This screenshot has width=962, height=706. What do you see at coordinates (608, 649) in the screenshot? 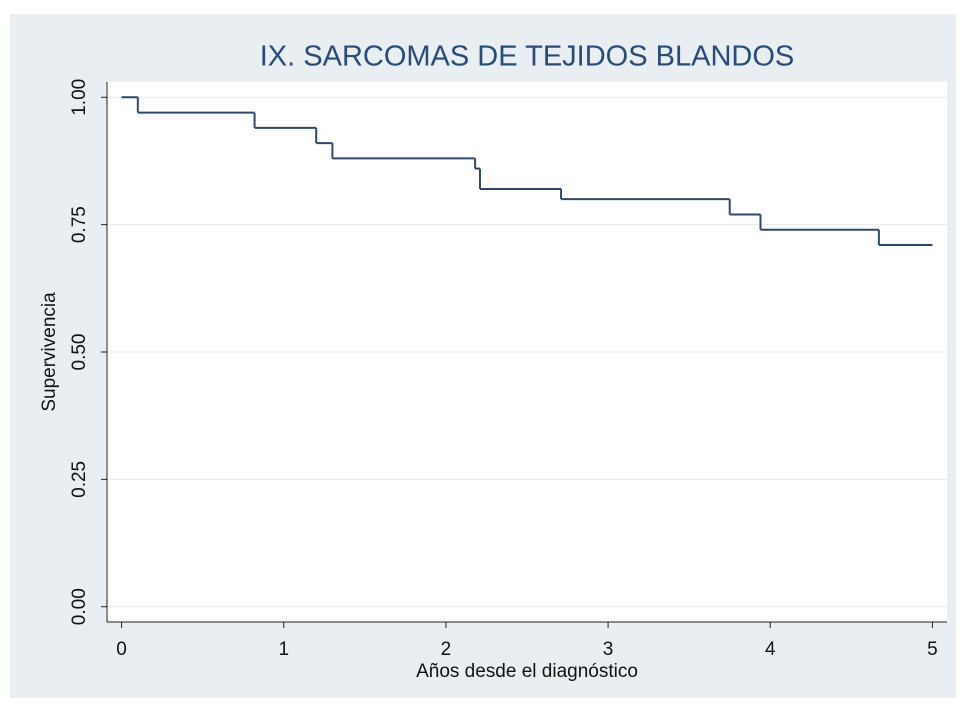
I see `x-tick-label: 3` at bounding box center [608, 649].